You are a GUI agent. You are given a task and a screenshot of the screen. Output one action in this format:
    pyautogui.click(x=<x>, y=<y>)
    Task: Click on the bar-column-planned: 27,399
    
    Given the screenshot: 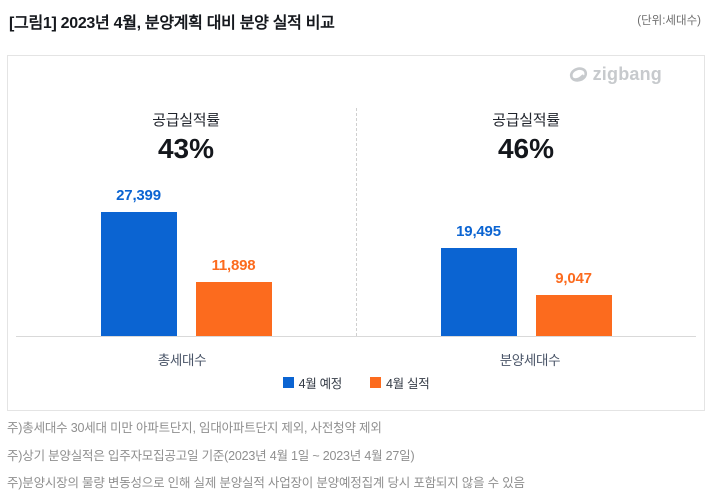 What is the action you would take?
    pyautogui.click(x=138, y=261)
    